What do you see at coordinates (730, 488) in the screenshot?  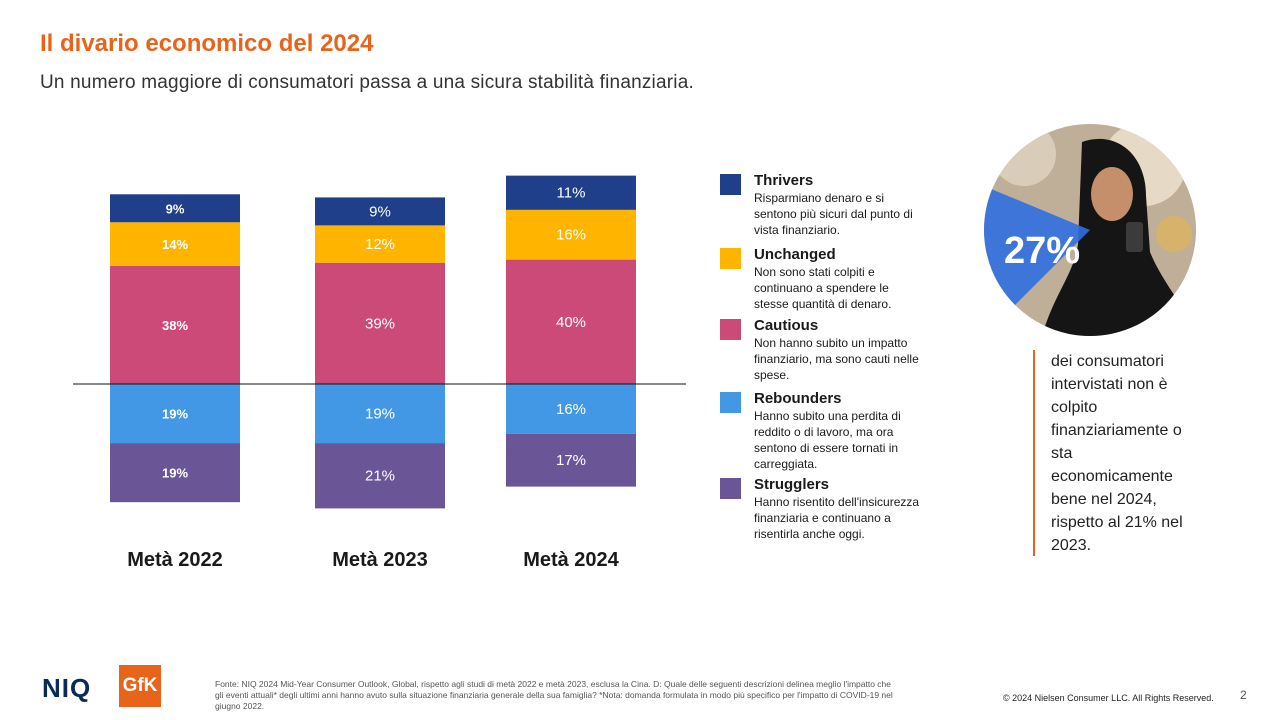 I see `legend-swatch-strugglers` at bounding box center [730, 488].